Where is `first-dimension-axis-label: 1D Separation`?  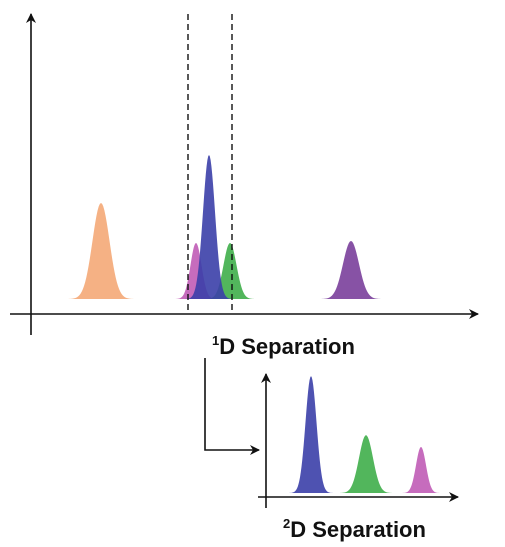 first-dimension-axis-label: 1D Separation is located at coordinates (283, 346).